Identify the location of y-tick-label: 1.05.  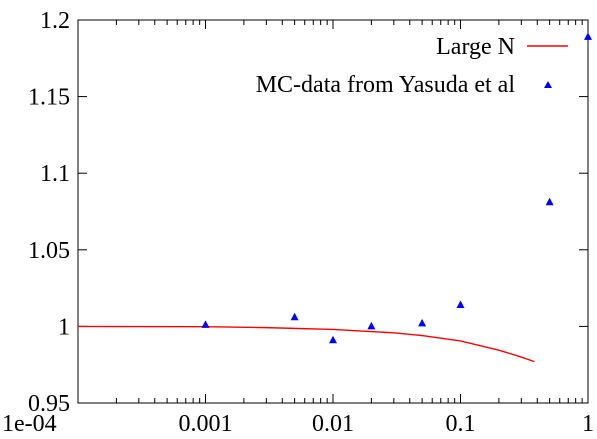
(49, 251).